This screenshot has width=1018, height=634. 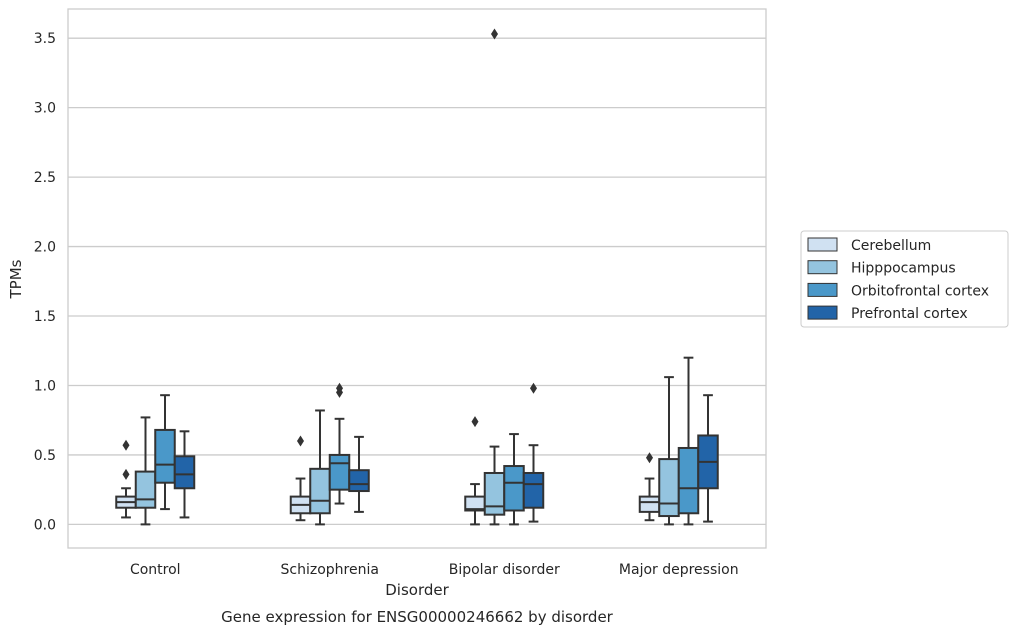 I want to click on legend-item: Hipppocampus, so click(x=881, y=268).